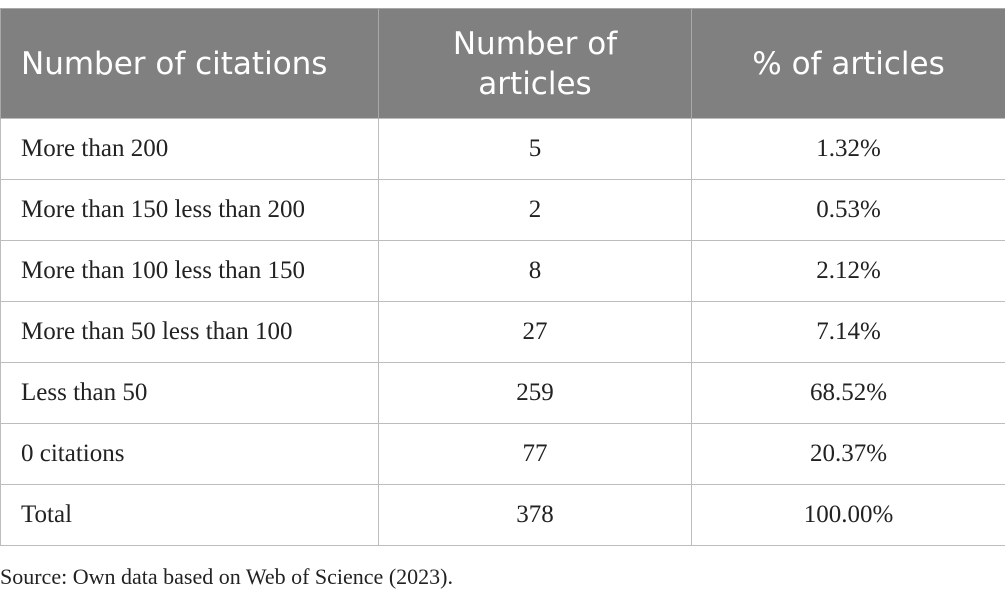 The height and width of the screenshot is (605, 1005). I want to click on cell-citations: More than 150 less than 200, so click(189, 210).